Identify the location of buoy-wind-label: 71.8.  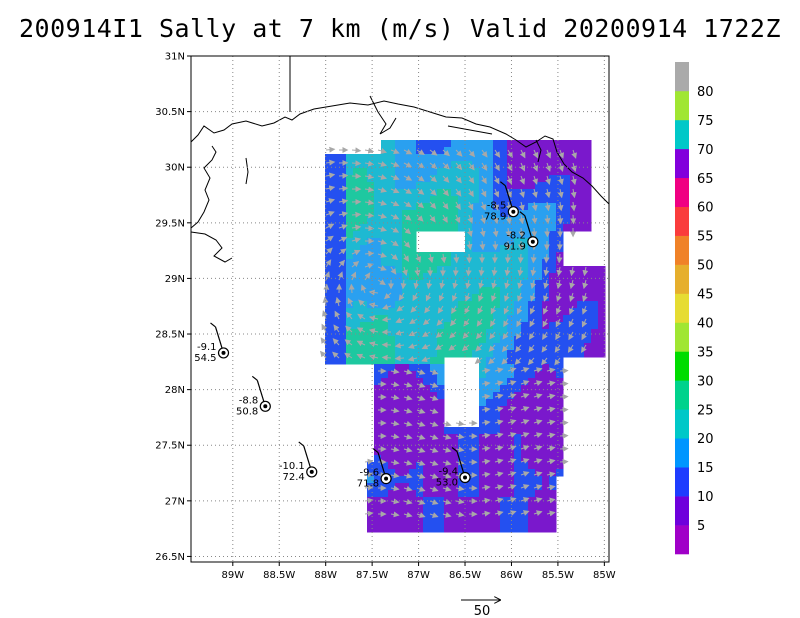
(368, 484).